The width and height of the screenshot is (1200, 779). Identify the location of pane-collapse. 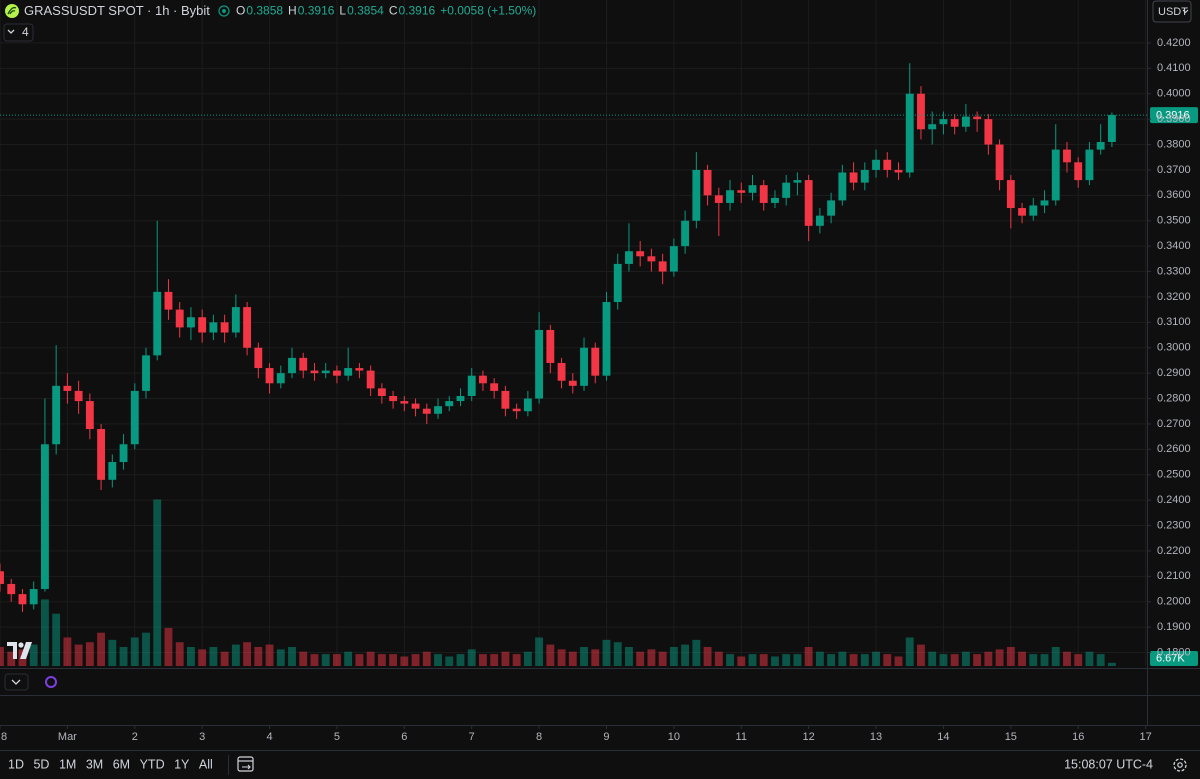
(16, 682).